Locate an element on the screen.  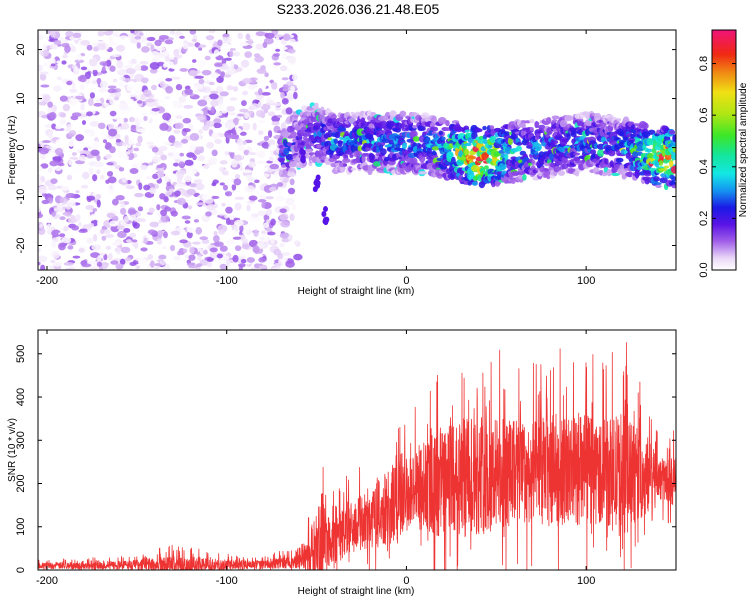
snr-y-label: SNR (10 * v/v) is located at coordinates (12, 450).